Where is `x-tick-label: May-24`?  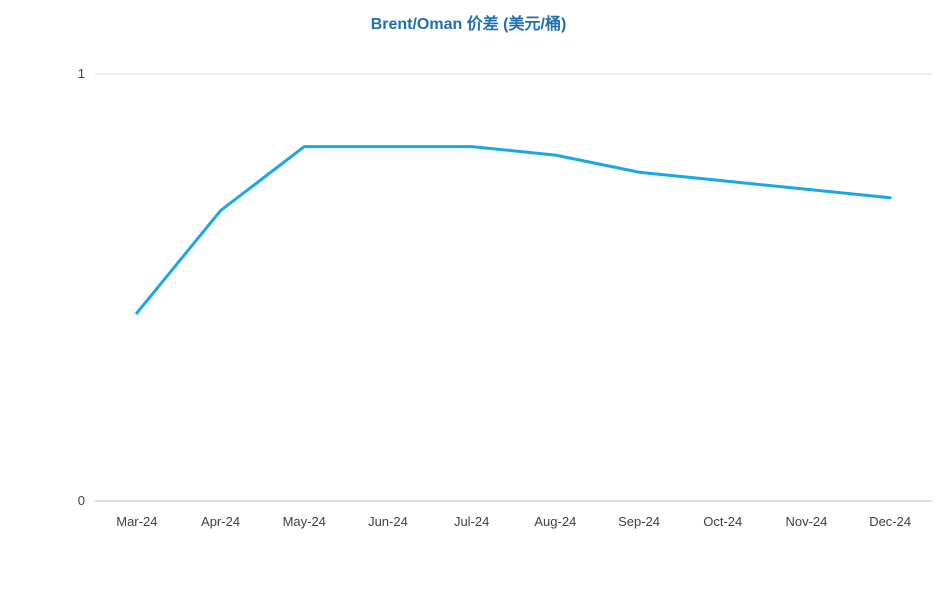
x-tick-label: May-24 is located at coordinates (304, 521).